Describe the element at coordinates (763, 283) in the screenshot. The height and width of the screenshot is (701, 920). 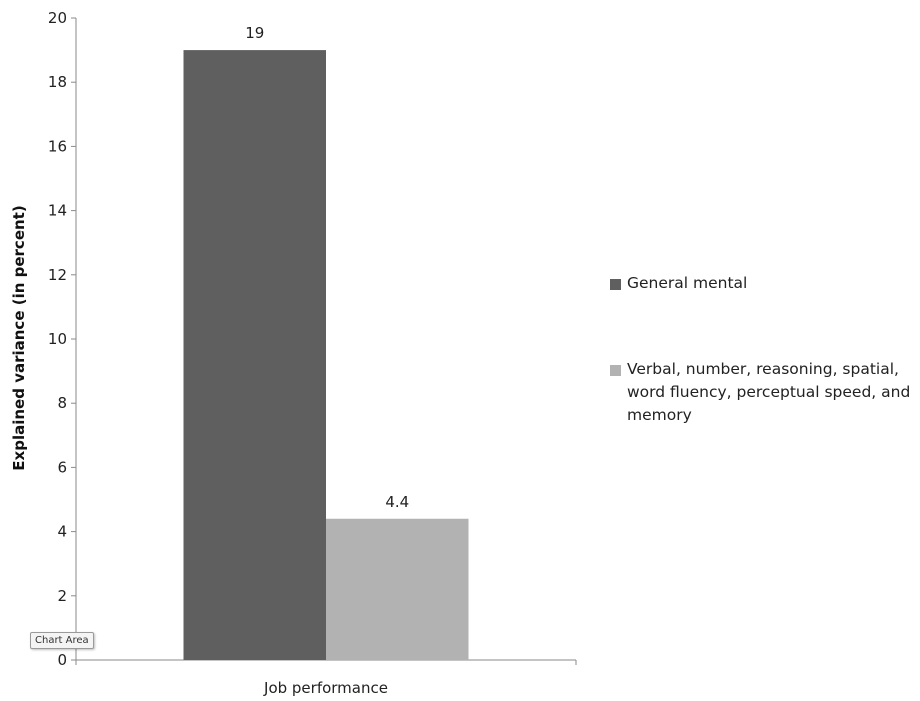
I see `legend-item-general-mental: General mental` at that location.